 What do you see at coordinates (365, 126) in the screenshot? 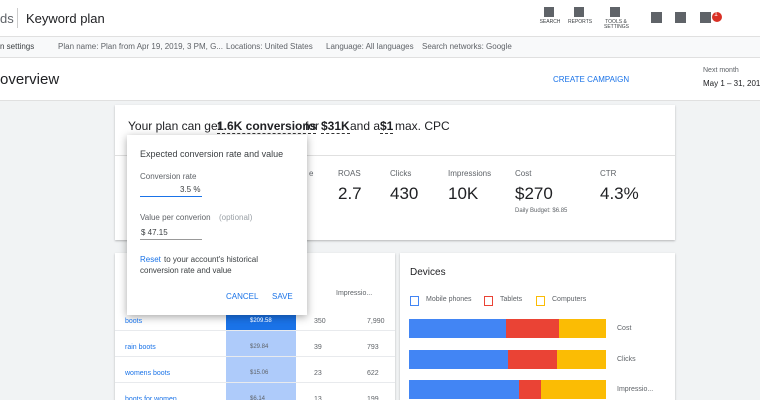
I see `summary-and: and a` at bounding box center [365, 126].